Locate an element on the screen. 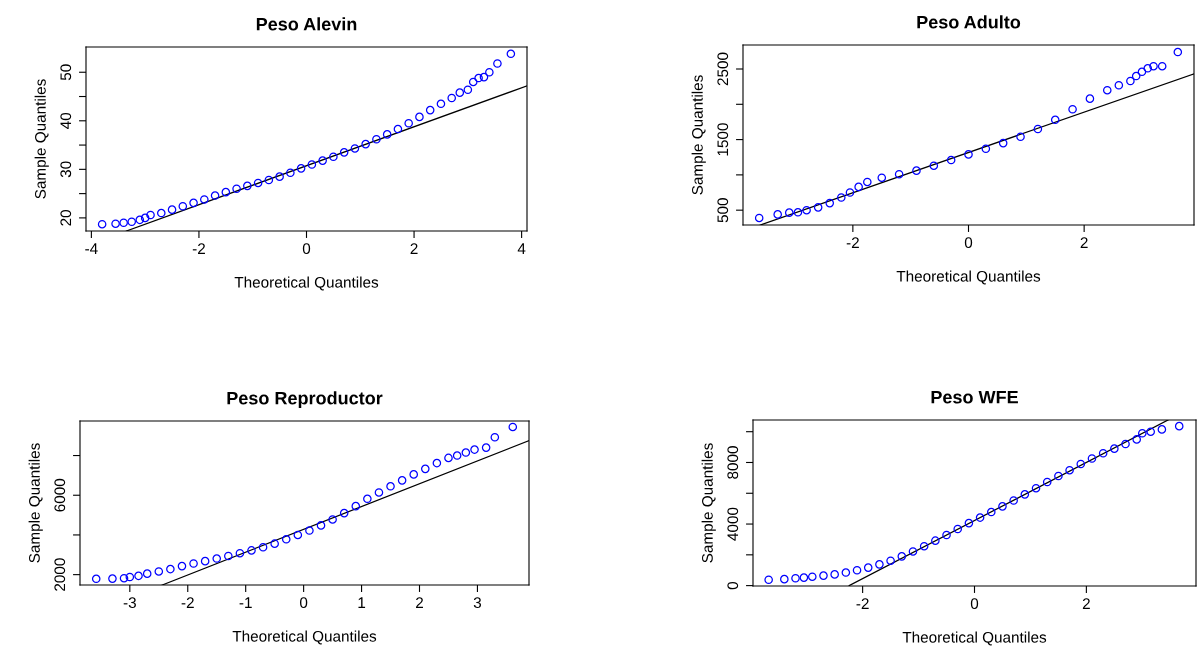 This screenshot has height=663, width=1200. y-tick-label: 500 is located at coordinates (723, 210).